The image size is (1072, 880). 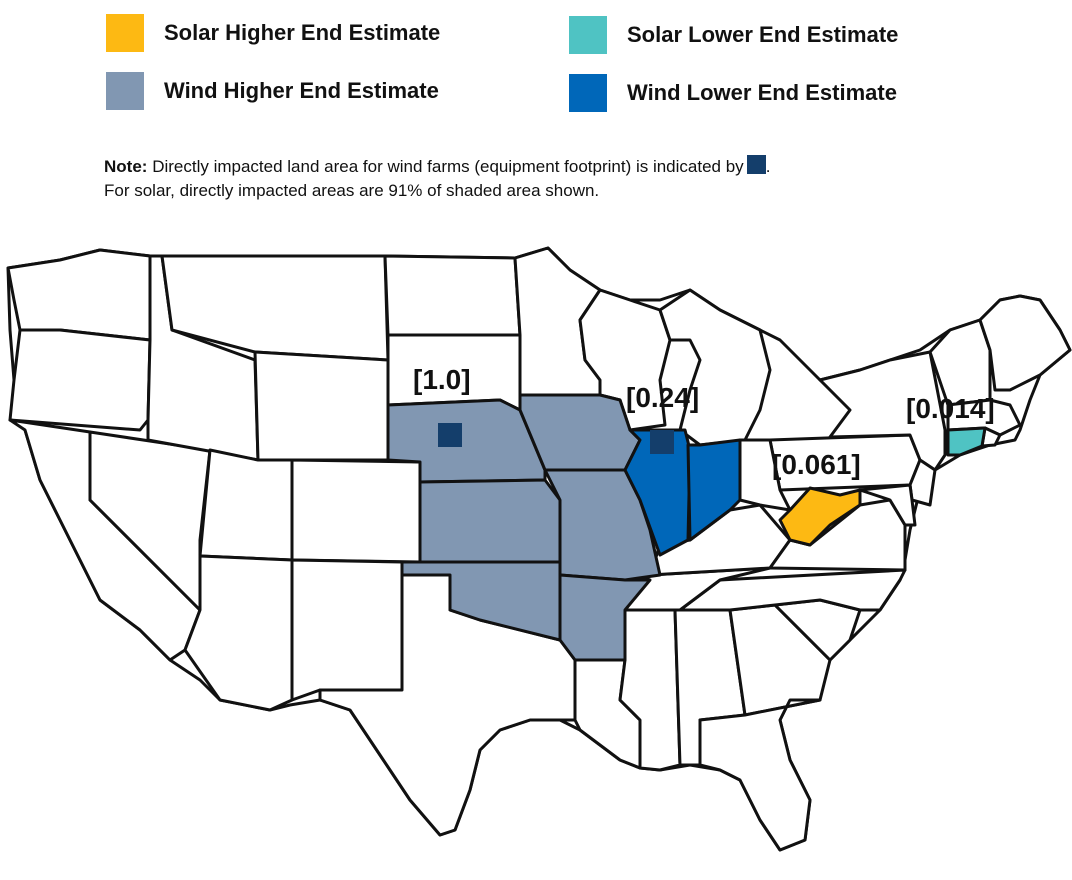 I want to click on state-kansas, so click(x=490, y=521).